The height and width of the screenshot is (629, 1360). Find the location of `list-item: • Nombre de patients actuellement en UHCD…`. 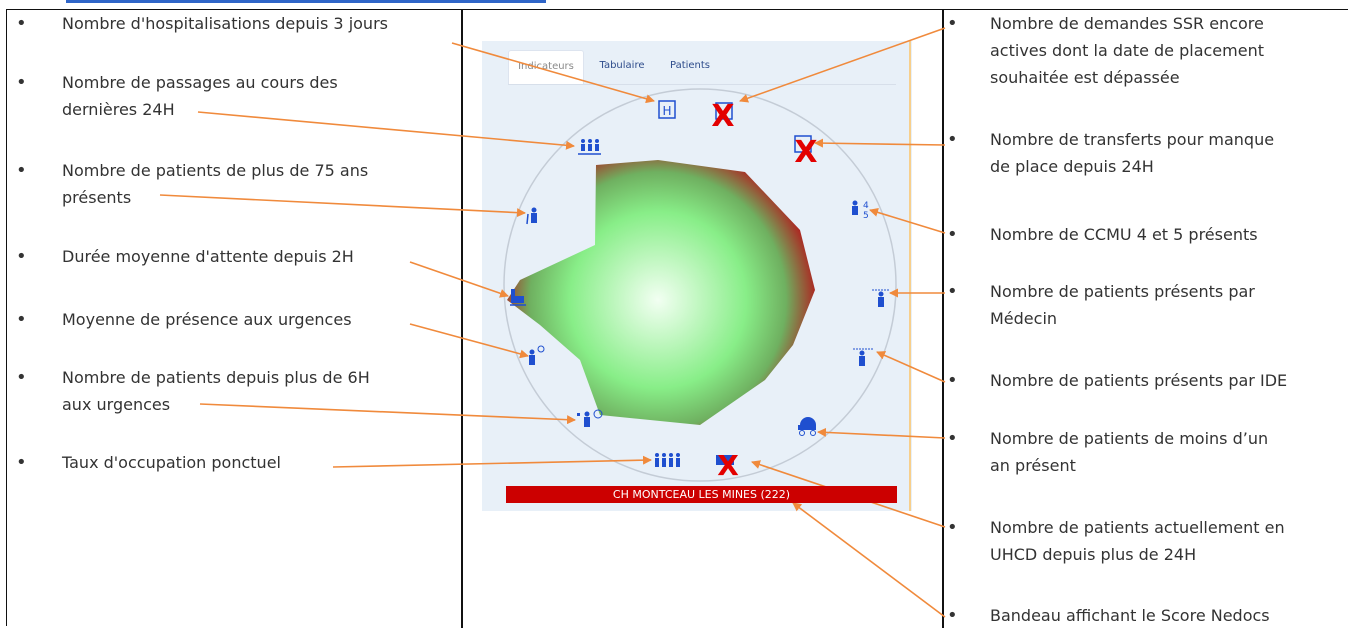

list-item: • Nombre de patients actuellement en UHCD… is located at coordinates (1116, 540).